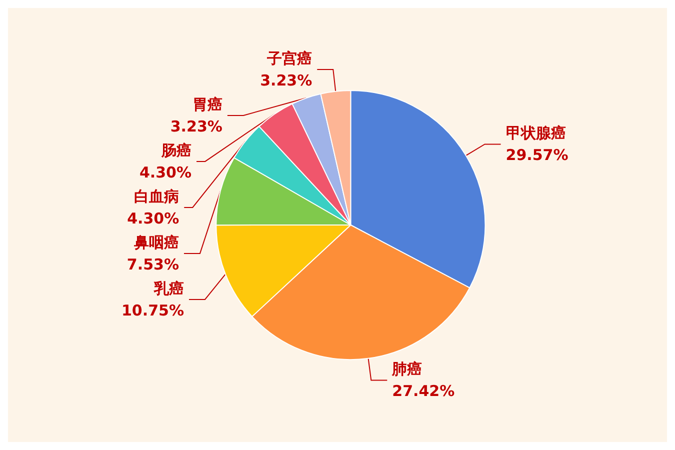 The width and height of the screenshot is (675, 450). What do you see at coordinates (168, 288) in the screenshot?
I see `slice-label: 乳癌` at bounding box center [168, 288].